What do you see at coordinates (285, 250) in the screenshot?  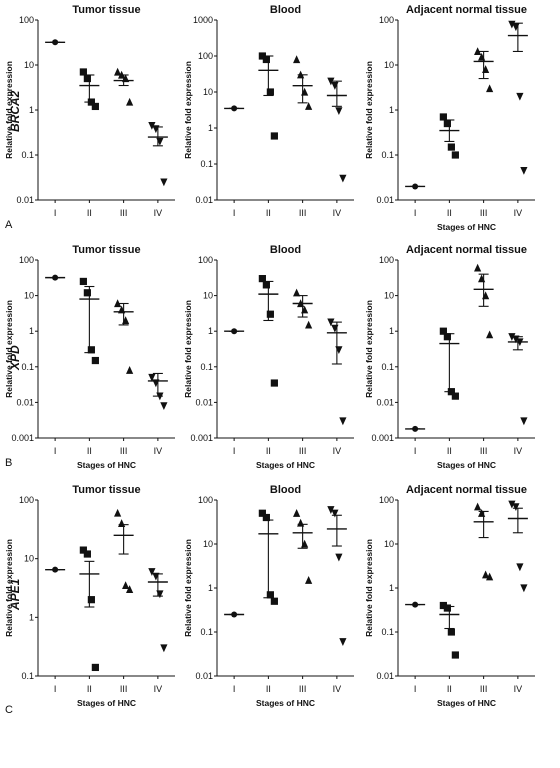 I see `chart-title: Blood` at bounding box center [285, 250].